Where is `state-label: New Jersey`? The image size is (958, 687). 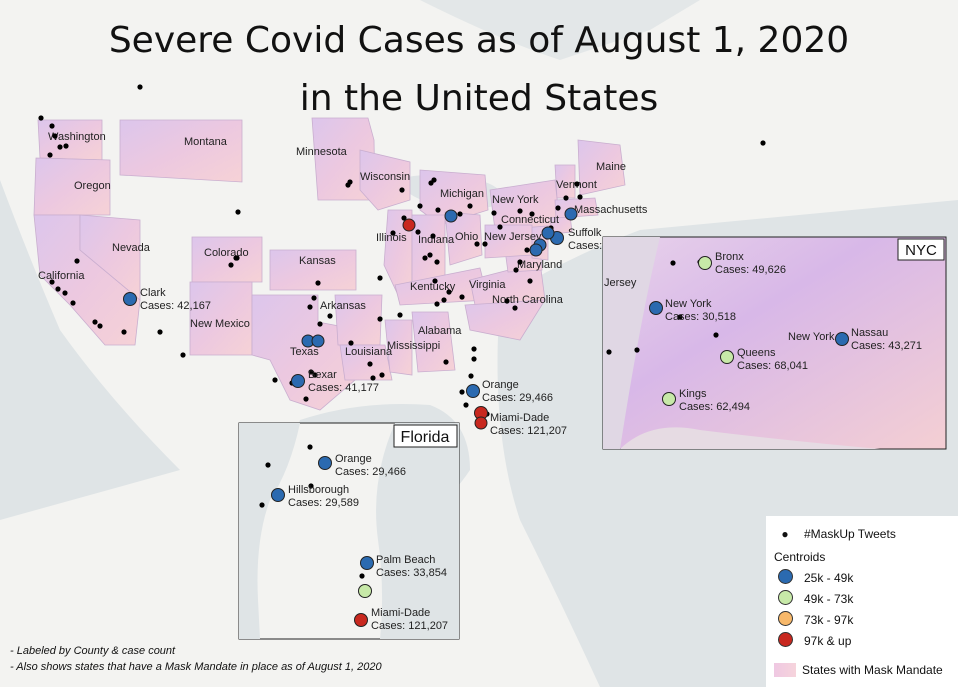
state-label: New Jersey is located at coordinates (513, 237).